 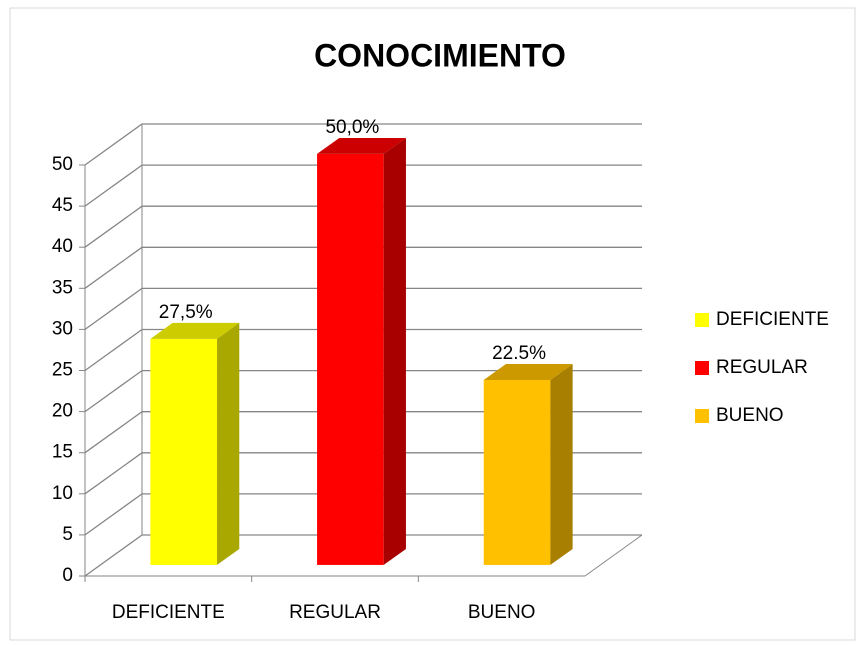 What do you see at coordinates (67, 534) in the screenshot?
I see `y-tick-label: 5` at bounding box center [67, 534].